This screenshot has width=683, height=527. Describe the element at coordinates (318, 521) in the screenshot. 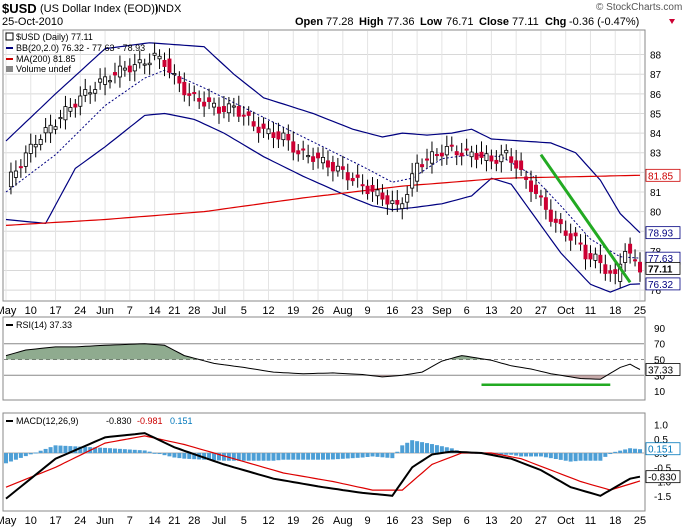

I see `x-tick-label-bottom: 26` at that location.